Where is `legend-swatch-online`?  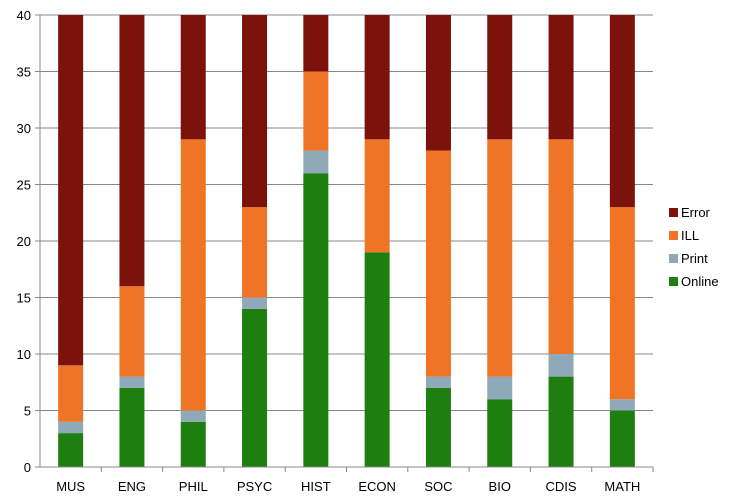
legend-swatch-online is located at coordinates (673, 281).